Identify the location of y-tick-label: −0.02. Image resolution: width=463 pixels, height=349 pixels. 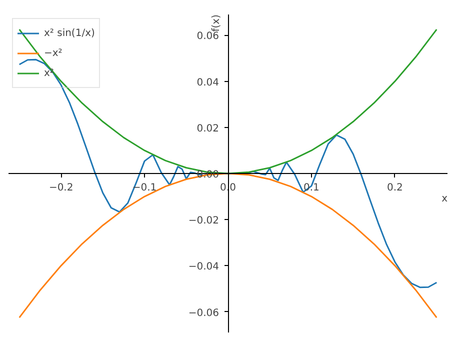
(204, 221).